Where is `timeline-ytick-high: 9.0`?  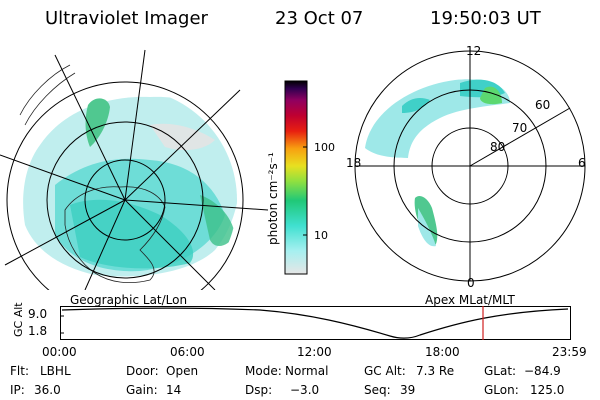
timeline-ytick-high: 9.0 is located at coordinates (38, 314).